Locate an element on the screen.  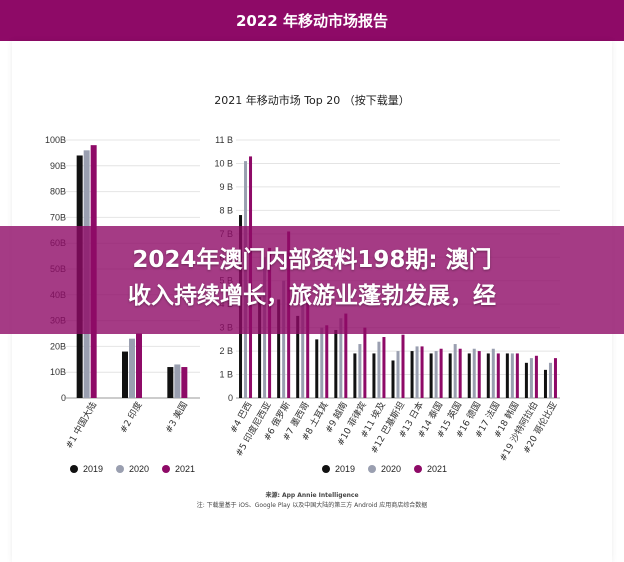
y-tick-label: 10B is located at coordinates (58, 372).